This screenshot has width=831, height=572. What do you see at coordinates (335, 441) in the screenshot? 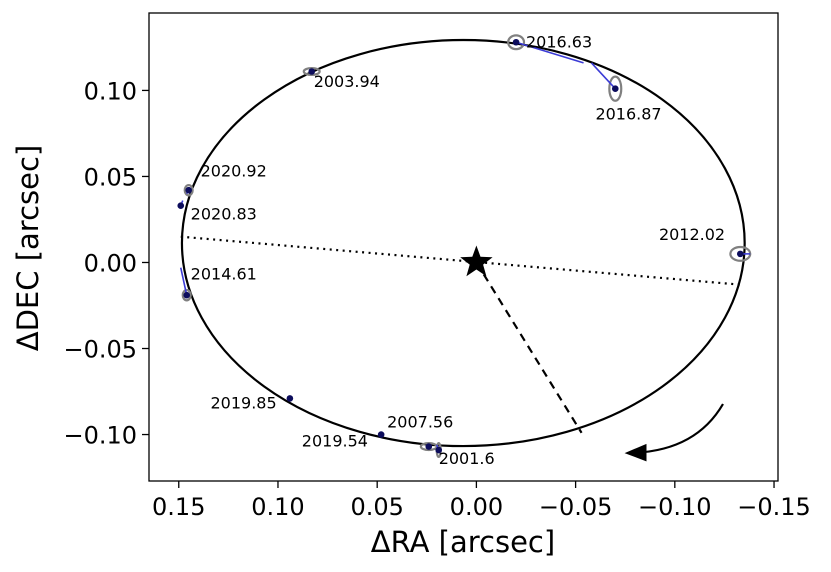
I see `epoch-label: 2019.54` at bounding box center [335, 441].